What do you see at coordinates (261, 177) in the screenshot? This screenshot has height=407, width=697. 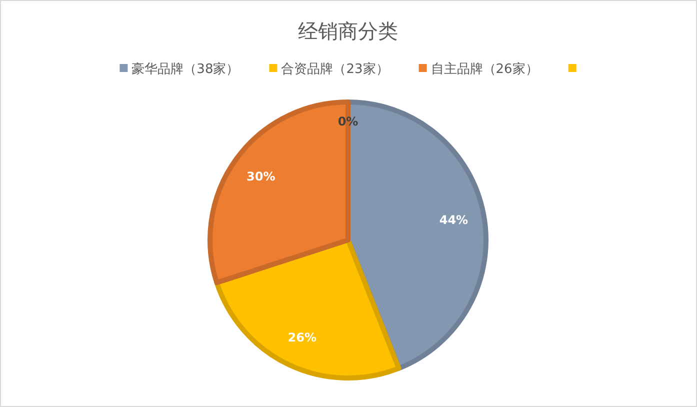 I see `data-label: 30%` at bounding box center [261, 177].